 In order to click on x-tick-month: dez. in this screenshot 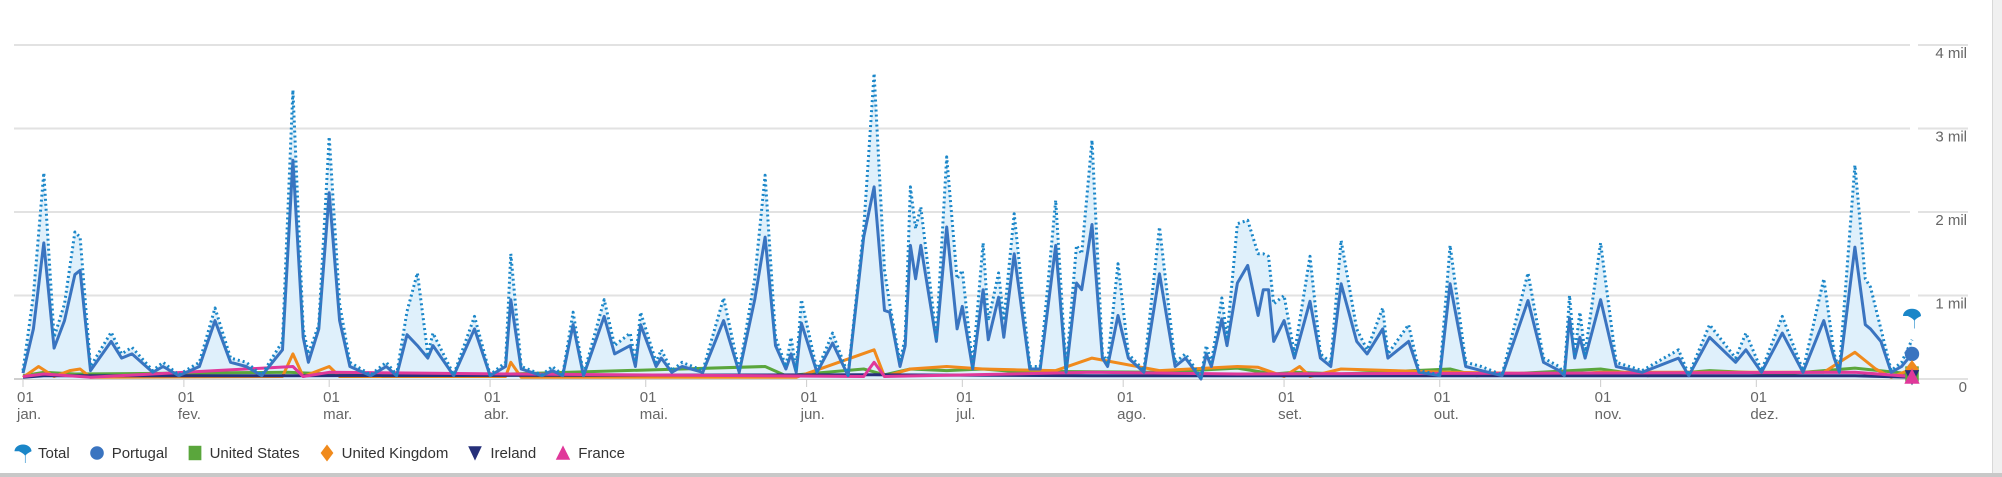, I will do `click(1764, 414)`.